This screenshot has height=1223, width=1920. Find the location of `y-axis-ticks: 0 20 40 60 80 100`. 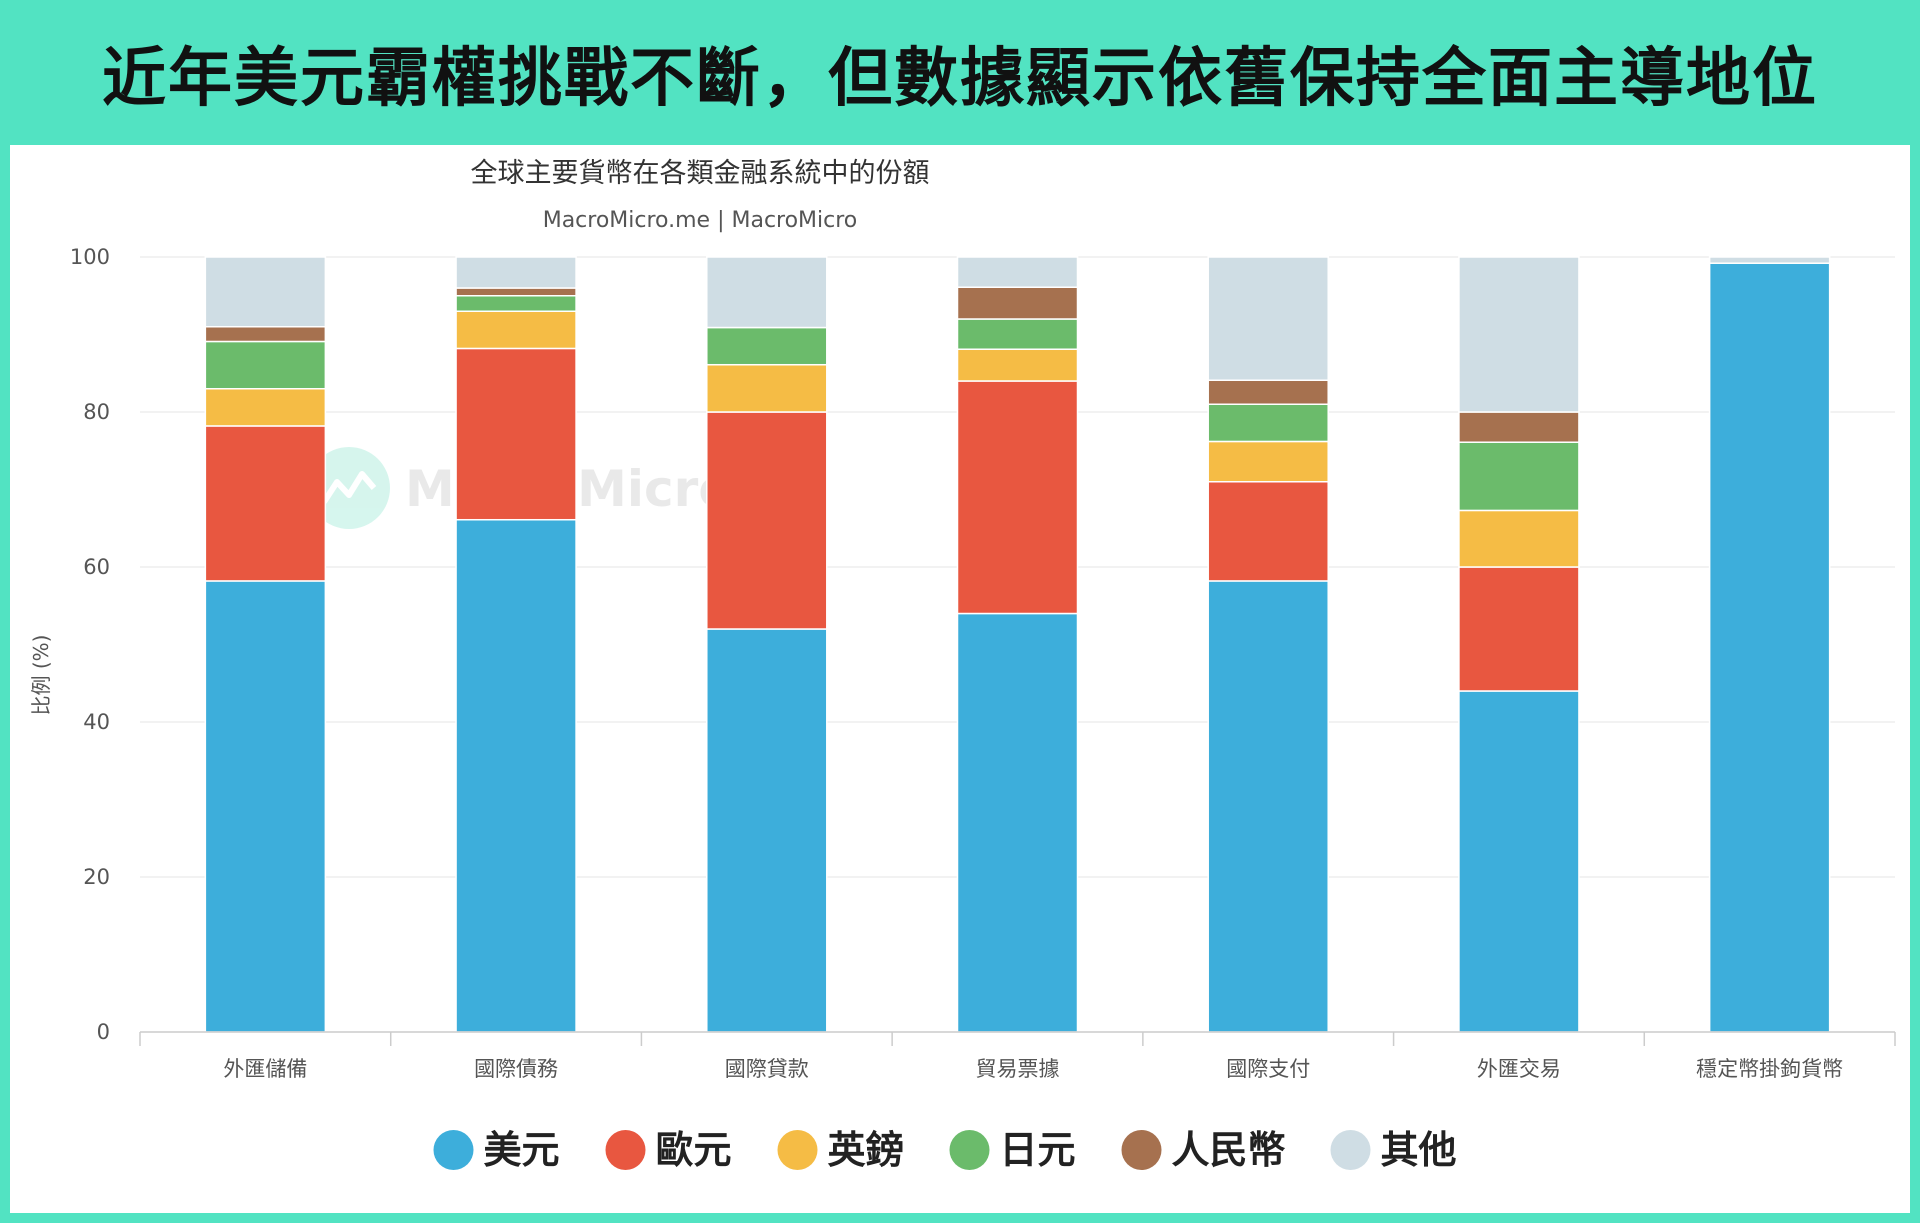

y-axis-ticks: 0 20 40 60 80 100 is located at coordinates (90, 644).